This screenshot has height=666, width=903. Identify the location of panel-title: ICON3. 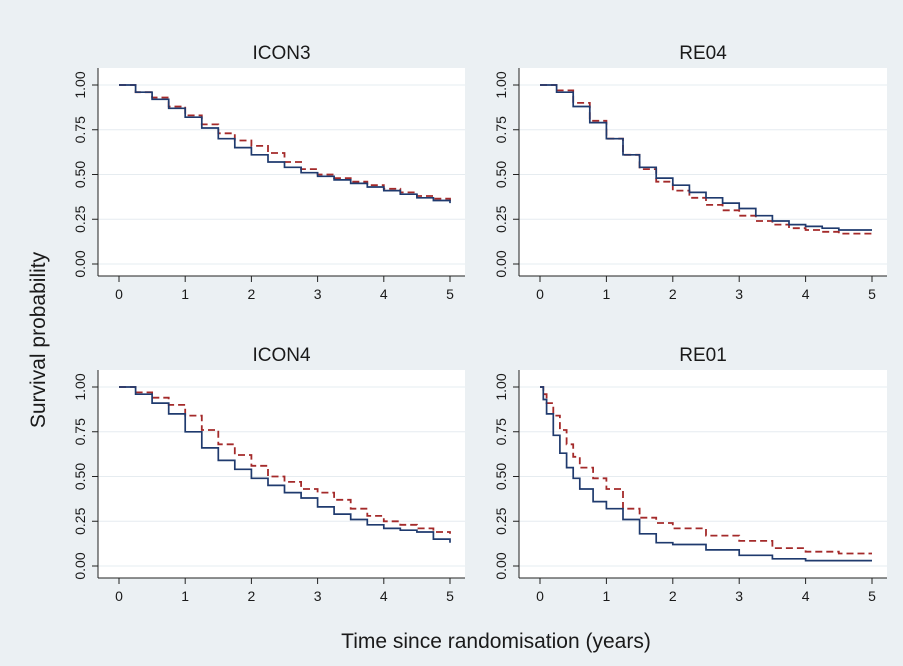
(281, 53).